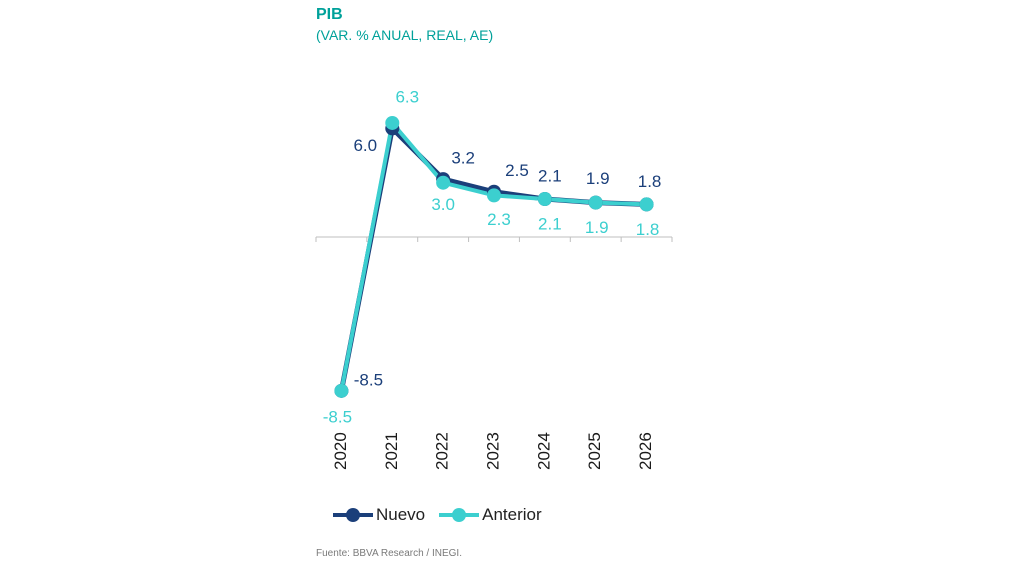 This screenshot has width=1024, height=566. Describe the element at coordinates (391, 451) in the screenshot. I see `x-tick-label-2021: 2021` at that location.